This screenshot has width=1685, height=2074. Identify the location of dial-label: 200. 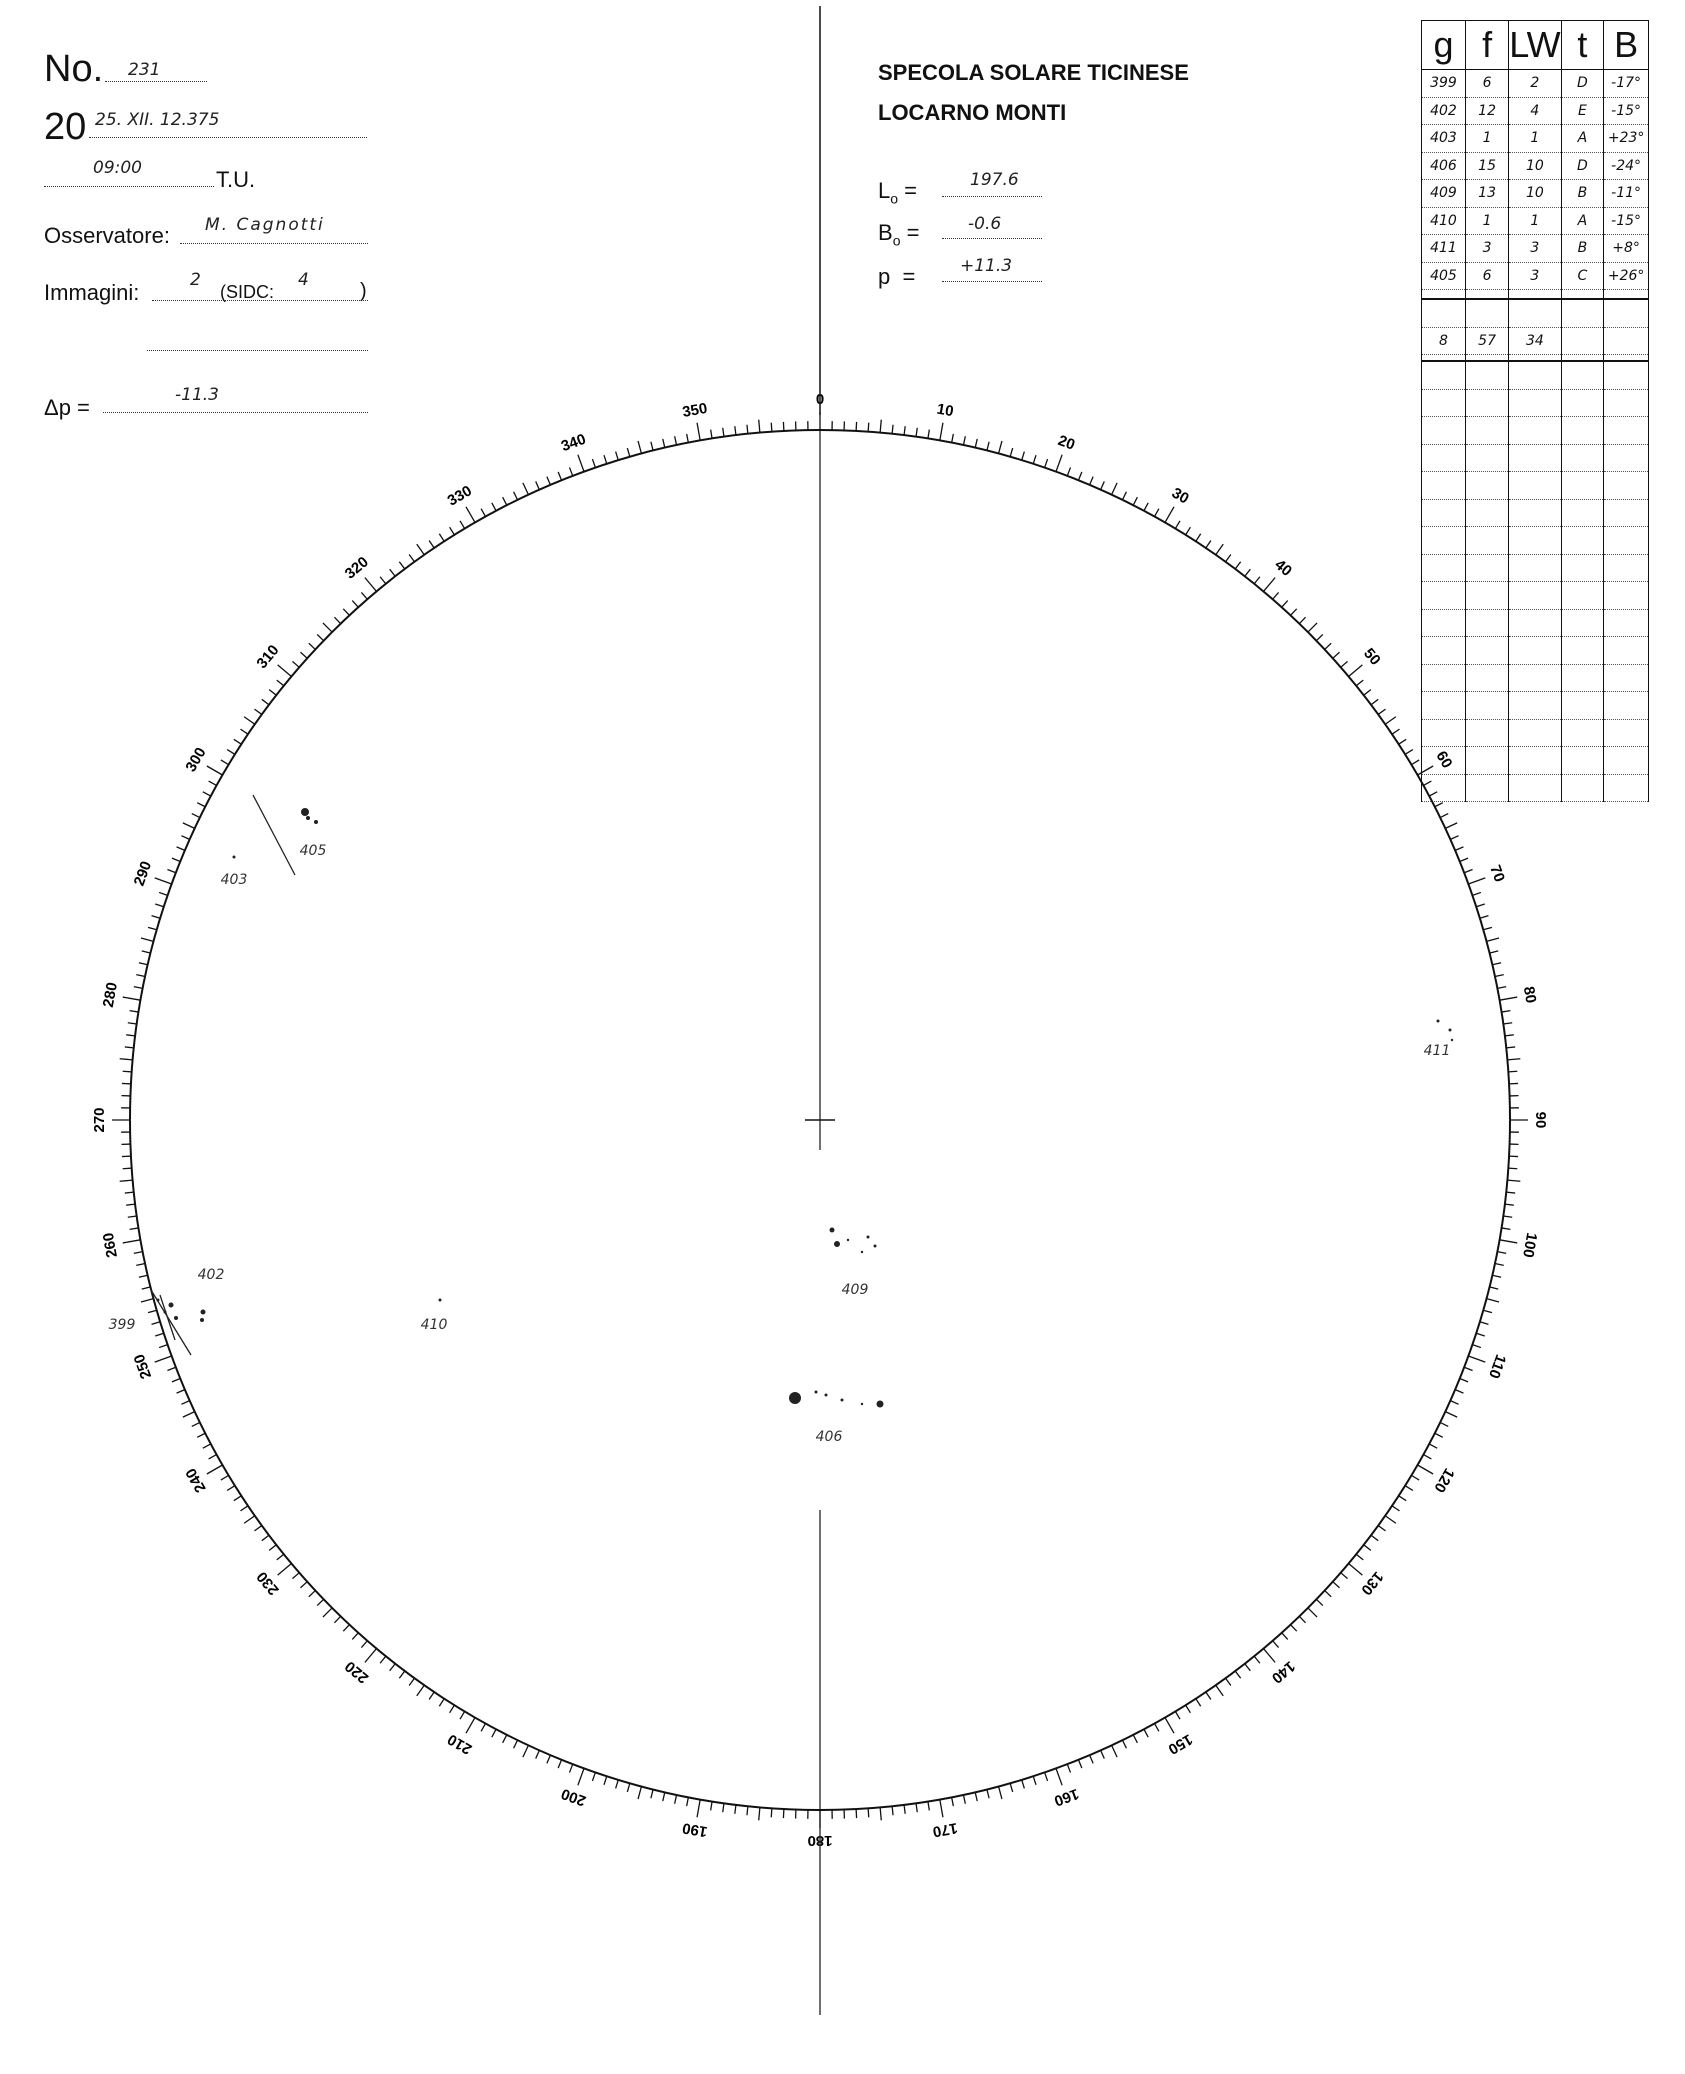
(573, 1797).